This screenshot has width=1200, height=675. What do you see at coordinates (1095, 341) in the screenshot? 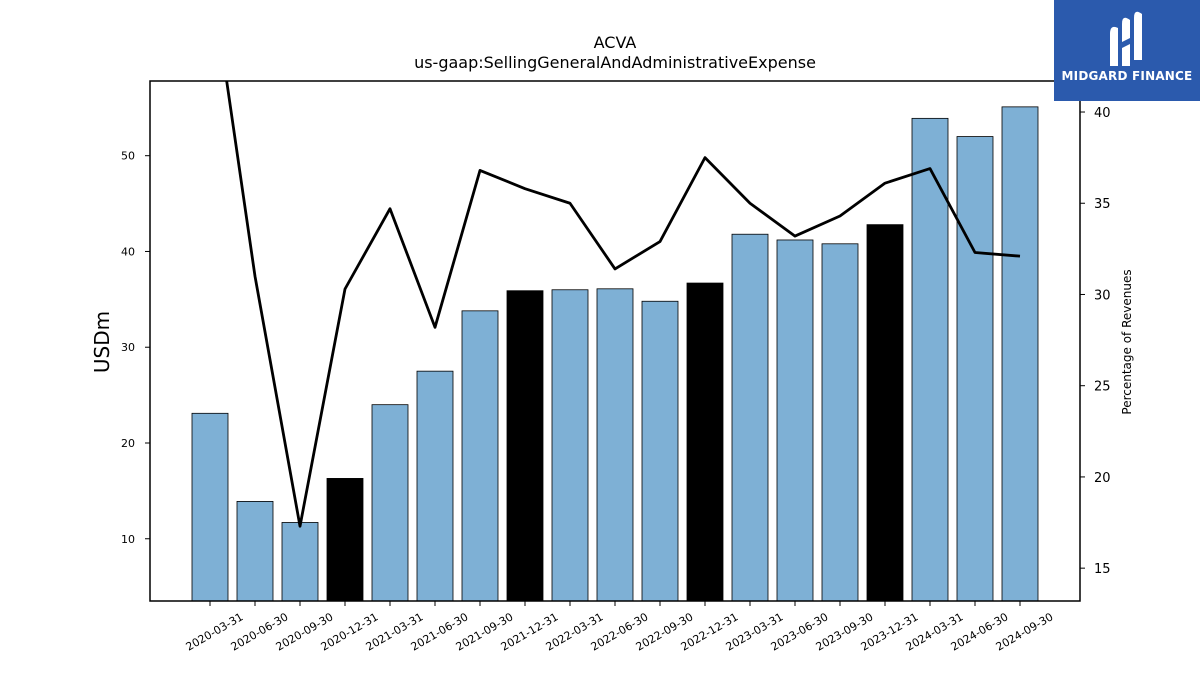
I see `y-axis-right: 15 20 25 30 35 40` at bounding box center [1095, 341].